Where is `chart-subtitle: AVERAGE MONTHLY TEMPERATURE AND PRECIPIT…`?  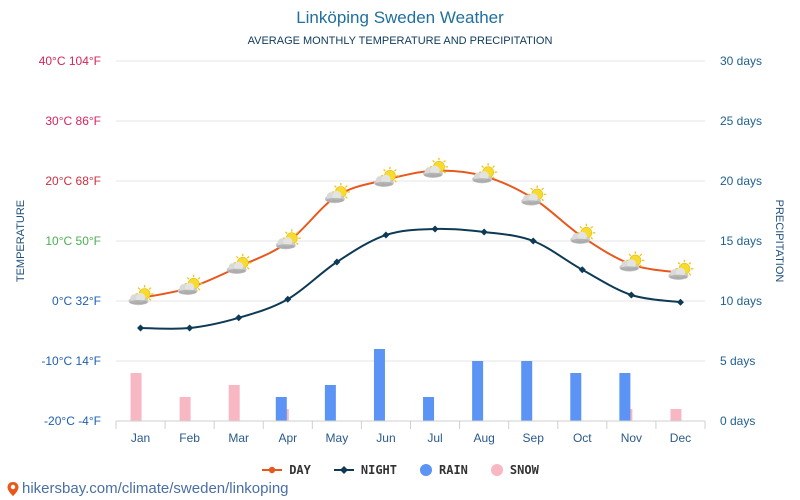 chart-subtitle: AVERAGE MONTHLY TEMPERATURE AND PRECIPIT… is located at coordinates (400, 41).